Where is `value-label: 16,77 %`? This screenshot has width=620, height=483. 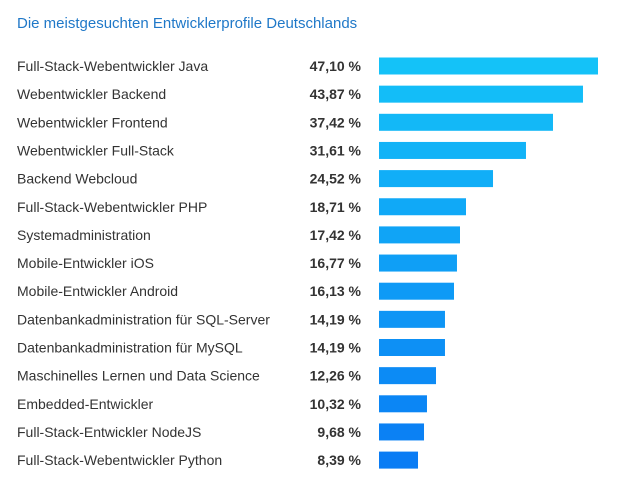 value-label: 16,77 % is located at coordinates (336, 263).